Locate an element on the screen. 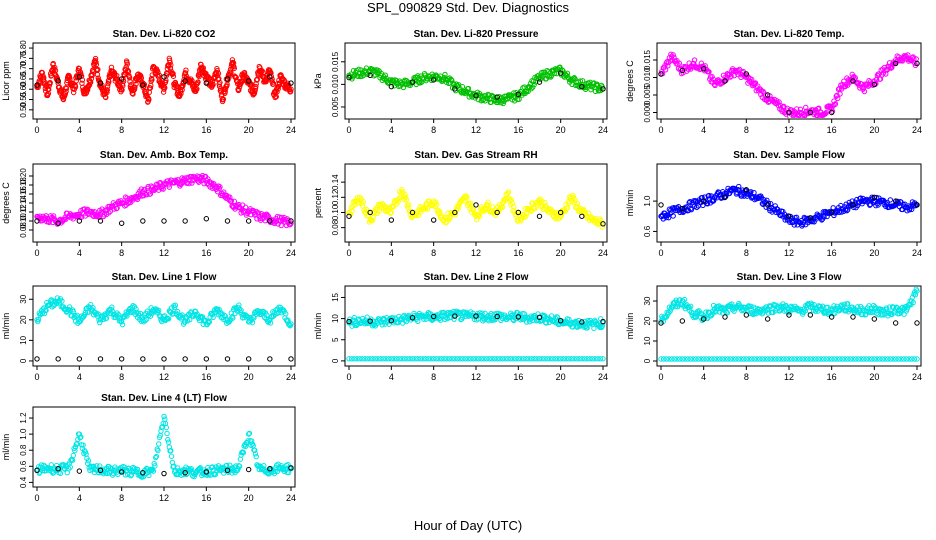  y-tick-label: 0.000 is located at coordinates (647, 112).